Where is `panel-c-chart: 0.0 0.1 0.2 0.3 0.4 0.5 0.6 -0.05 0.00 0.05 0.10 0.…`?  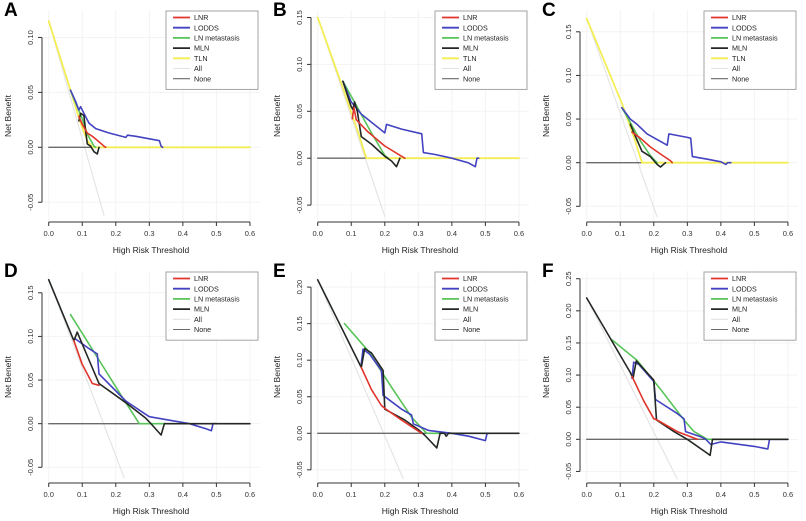
panel-c-chart: 0.0 0.1 0.2 0.3 0.4 0.5 0.6 -0.05 0.00 0.05 0.10 0.… is located at coordinates (669, 132).